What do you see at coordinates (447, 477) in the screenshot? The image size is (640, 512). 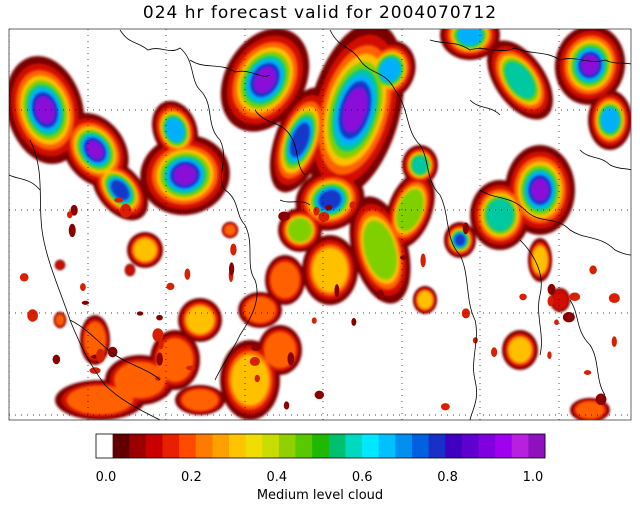 I see `colorbar-tick-label: 0.8` at bounding box center [447, 477].